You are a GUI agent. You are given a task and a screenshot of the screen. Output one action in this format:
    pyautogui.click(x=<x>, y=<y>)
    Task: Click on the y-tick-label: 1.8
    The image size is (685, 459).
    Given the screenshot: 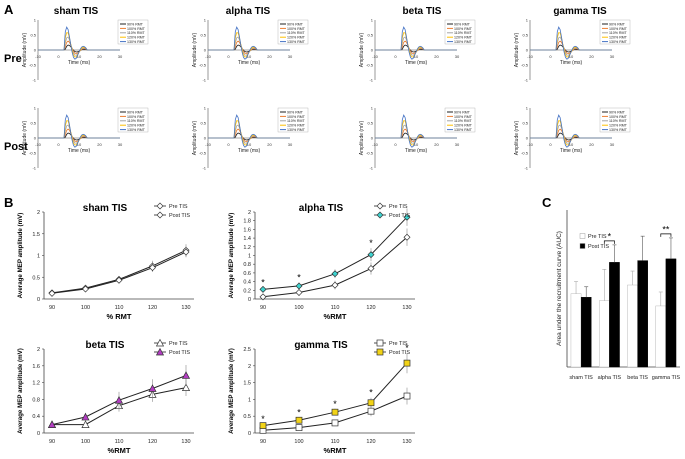 What is the action you would take?
    pyautogui.click(x=247, y=222)
    